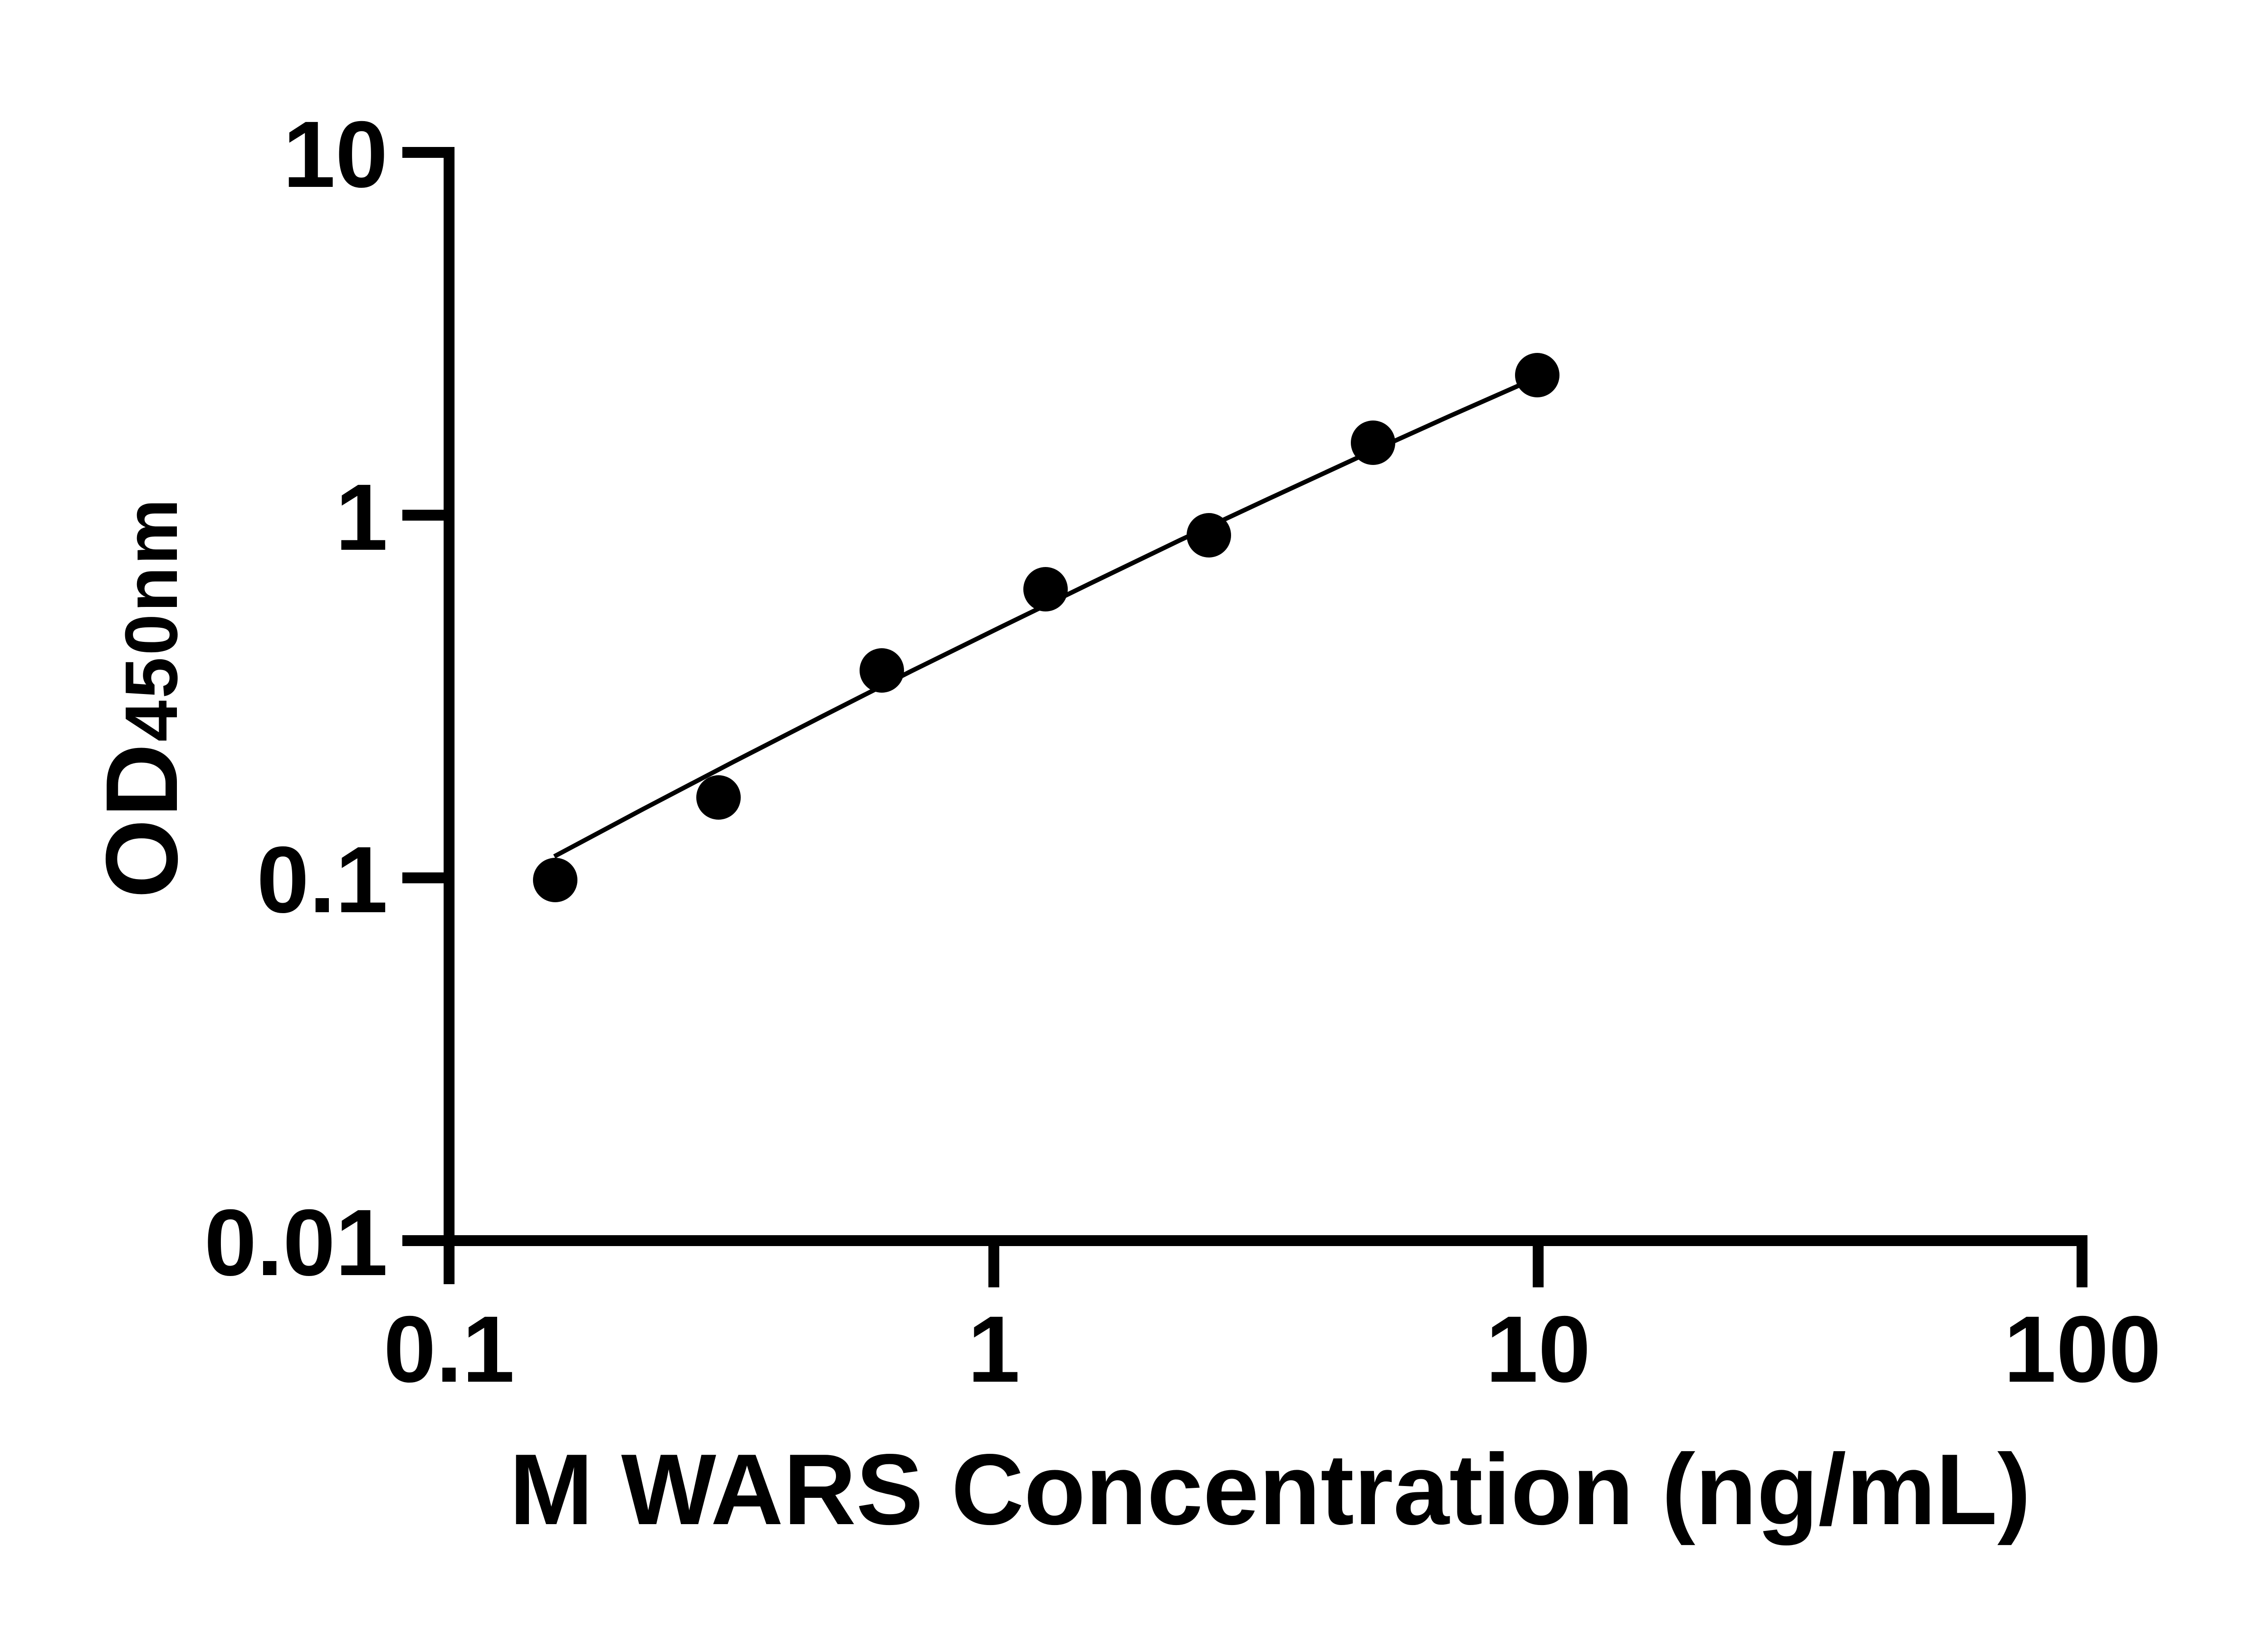 This screenshot has width=2268, height=1633. I want to click on svg-text: 0.01, so click(296, 1243).